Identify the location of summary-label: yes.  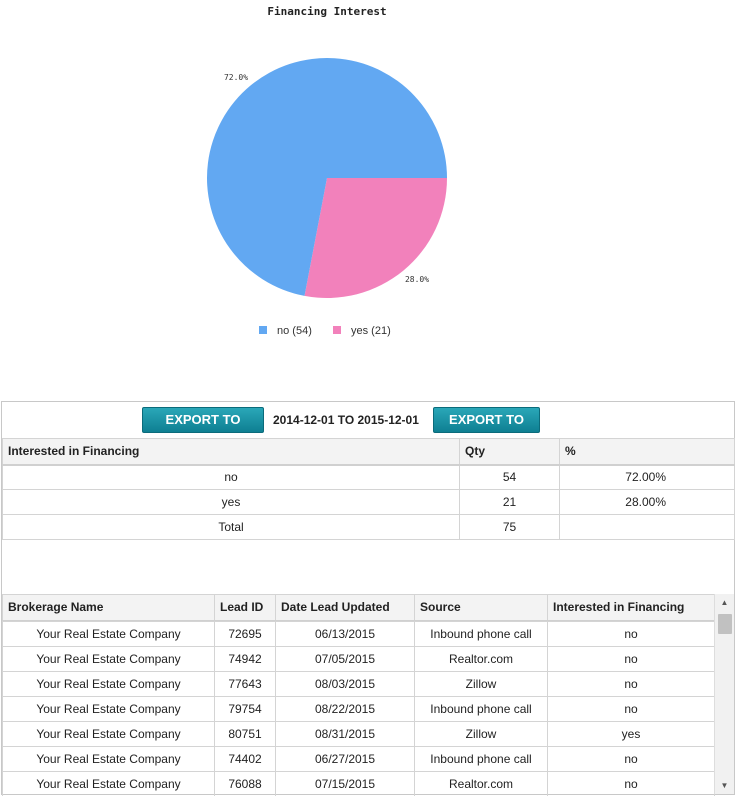
(231, 502).